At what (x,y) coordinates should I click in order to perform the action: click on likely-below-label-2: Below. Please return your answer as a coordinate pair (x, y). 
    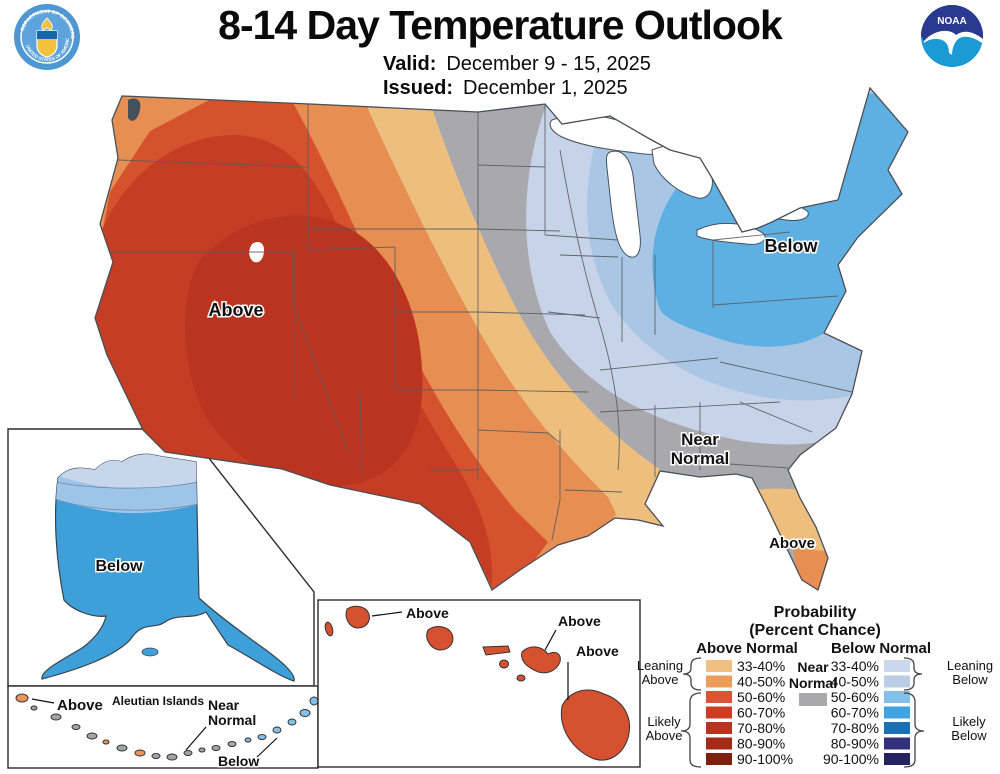
    Looking at the image, I should click on (969, 735).